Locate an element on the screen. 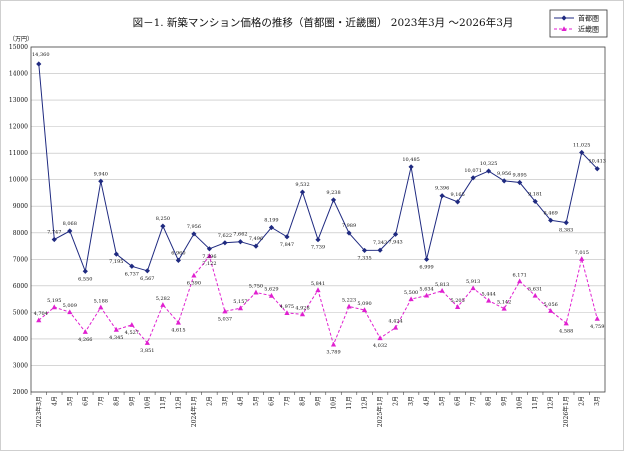 This screenshot has height=452, width=624. data-label: 8,199 is located at coordinates (271, 220).